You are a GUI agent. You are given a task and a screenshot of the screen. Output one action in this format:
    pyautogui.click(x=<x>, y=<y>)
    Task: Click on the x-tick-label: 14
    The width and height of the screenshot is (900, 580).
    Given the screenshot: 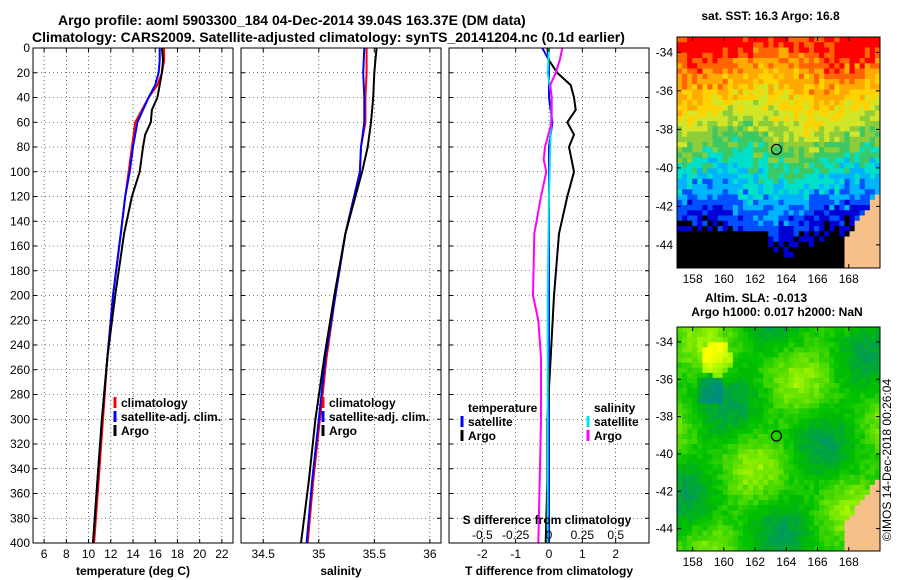 What is the action you would take?
    pyautogui.click(x=133, y=554)
    